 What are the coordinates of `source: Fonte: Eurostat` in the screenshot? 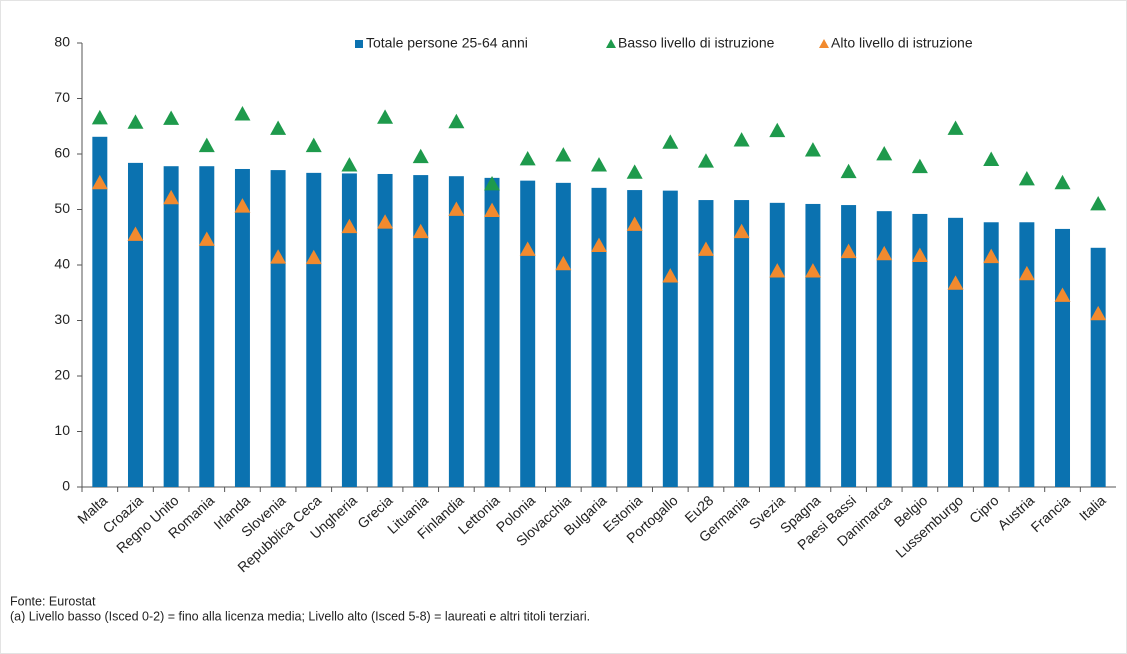 It's located at (53, 601).